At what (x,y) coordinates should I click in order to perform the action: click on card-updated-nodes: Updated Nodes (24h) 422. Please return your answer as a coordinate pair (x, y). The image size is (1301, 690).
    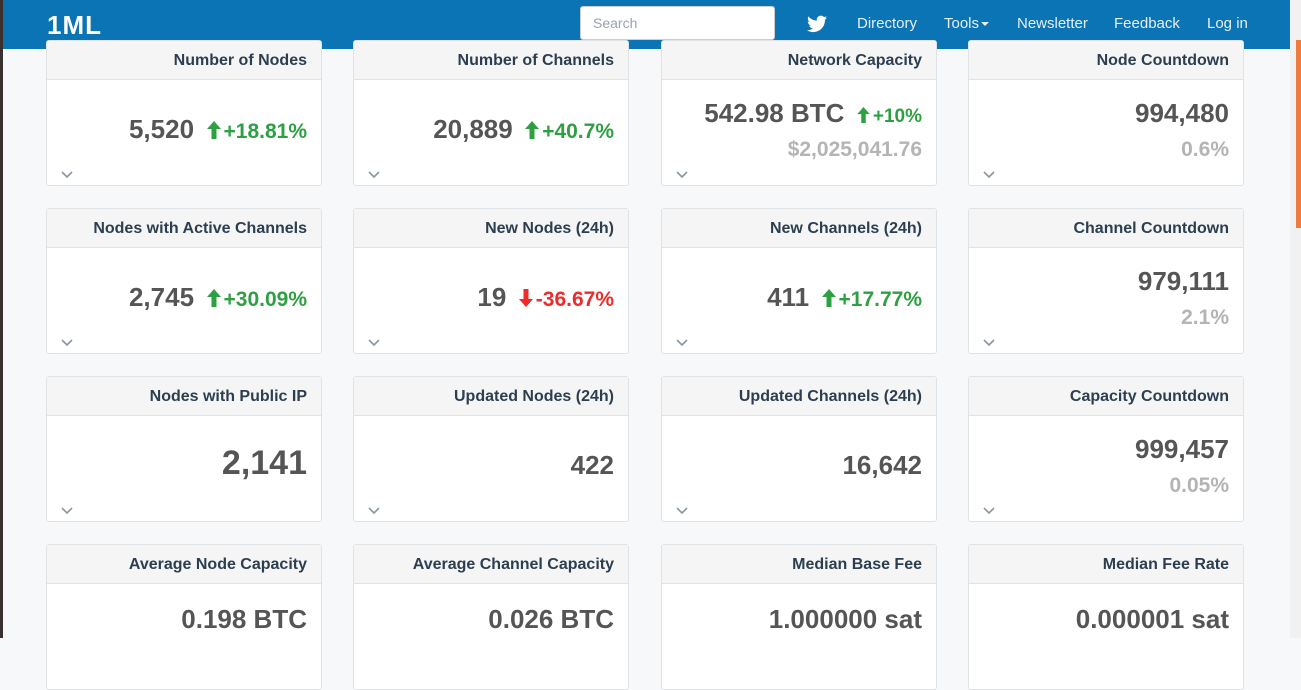
    Looking at the image, I should click on (491, 449).